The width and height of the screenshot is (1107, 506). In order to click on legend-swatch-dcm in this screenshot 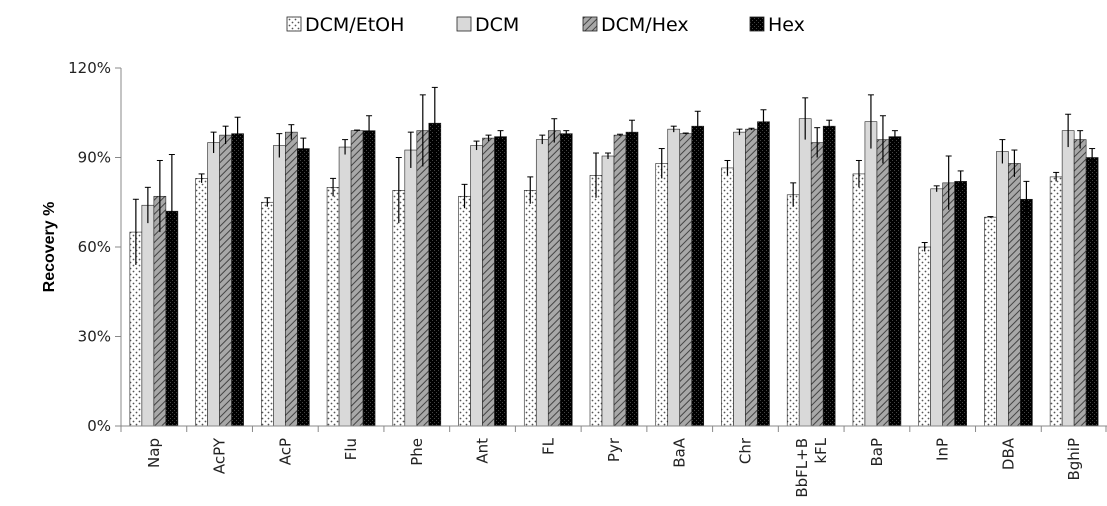, I will do `click(464, 24)`.